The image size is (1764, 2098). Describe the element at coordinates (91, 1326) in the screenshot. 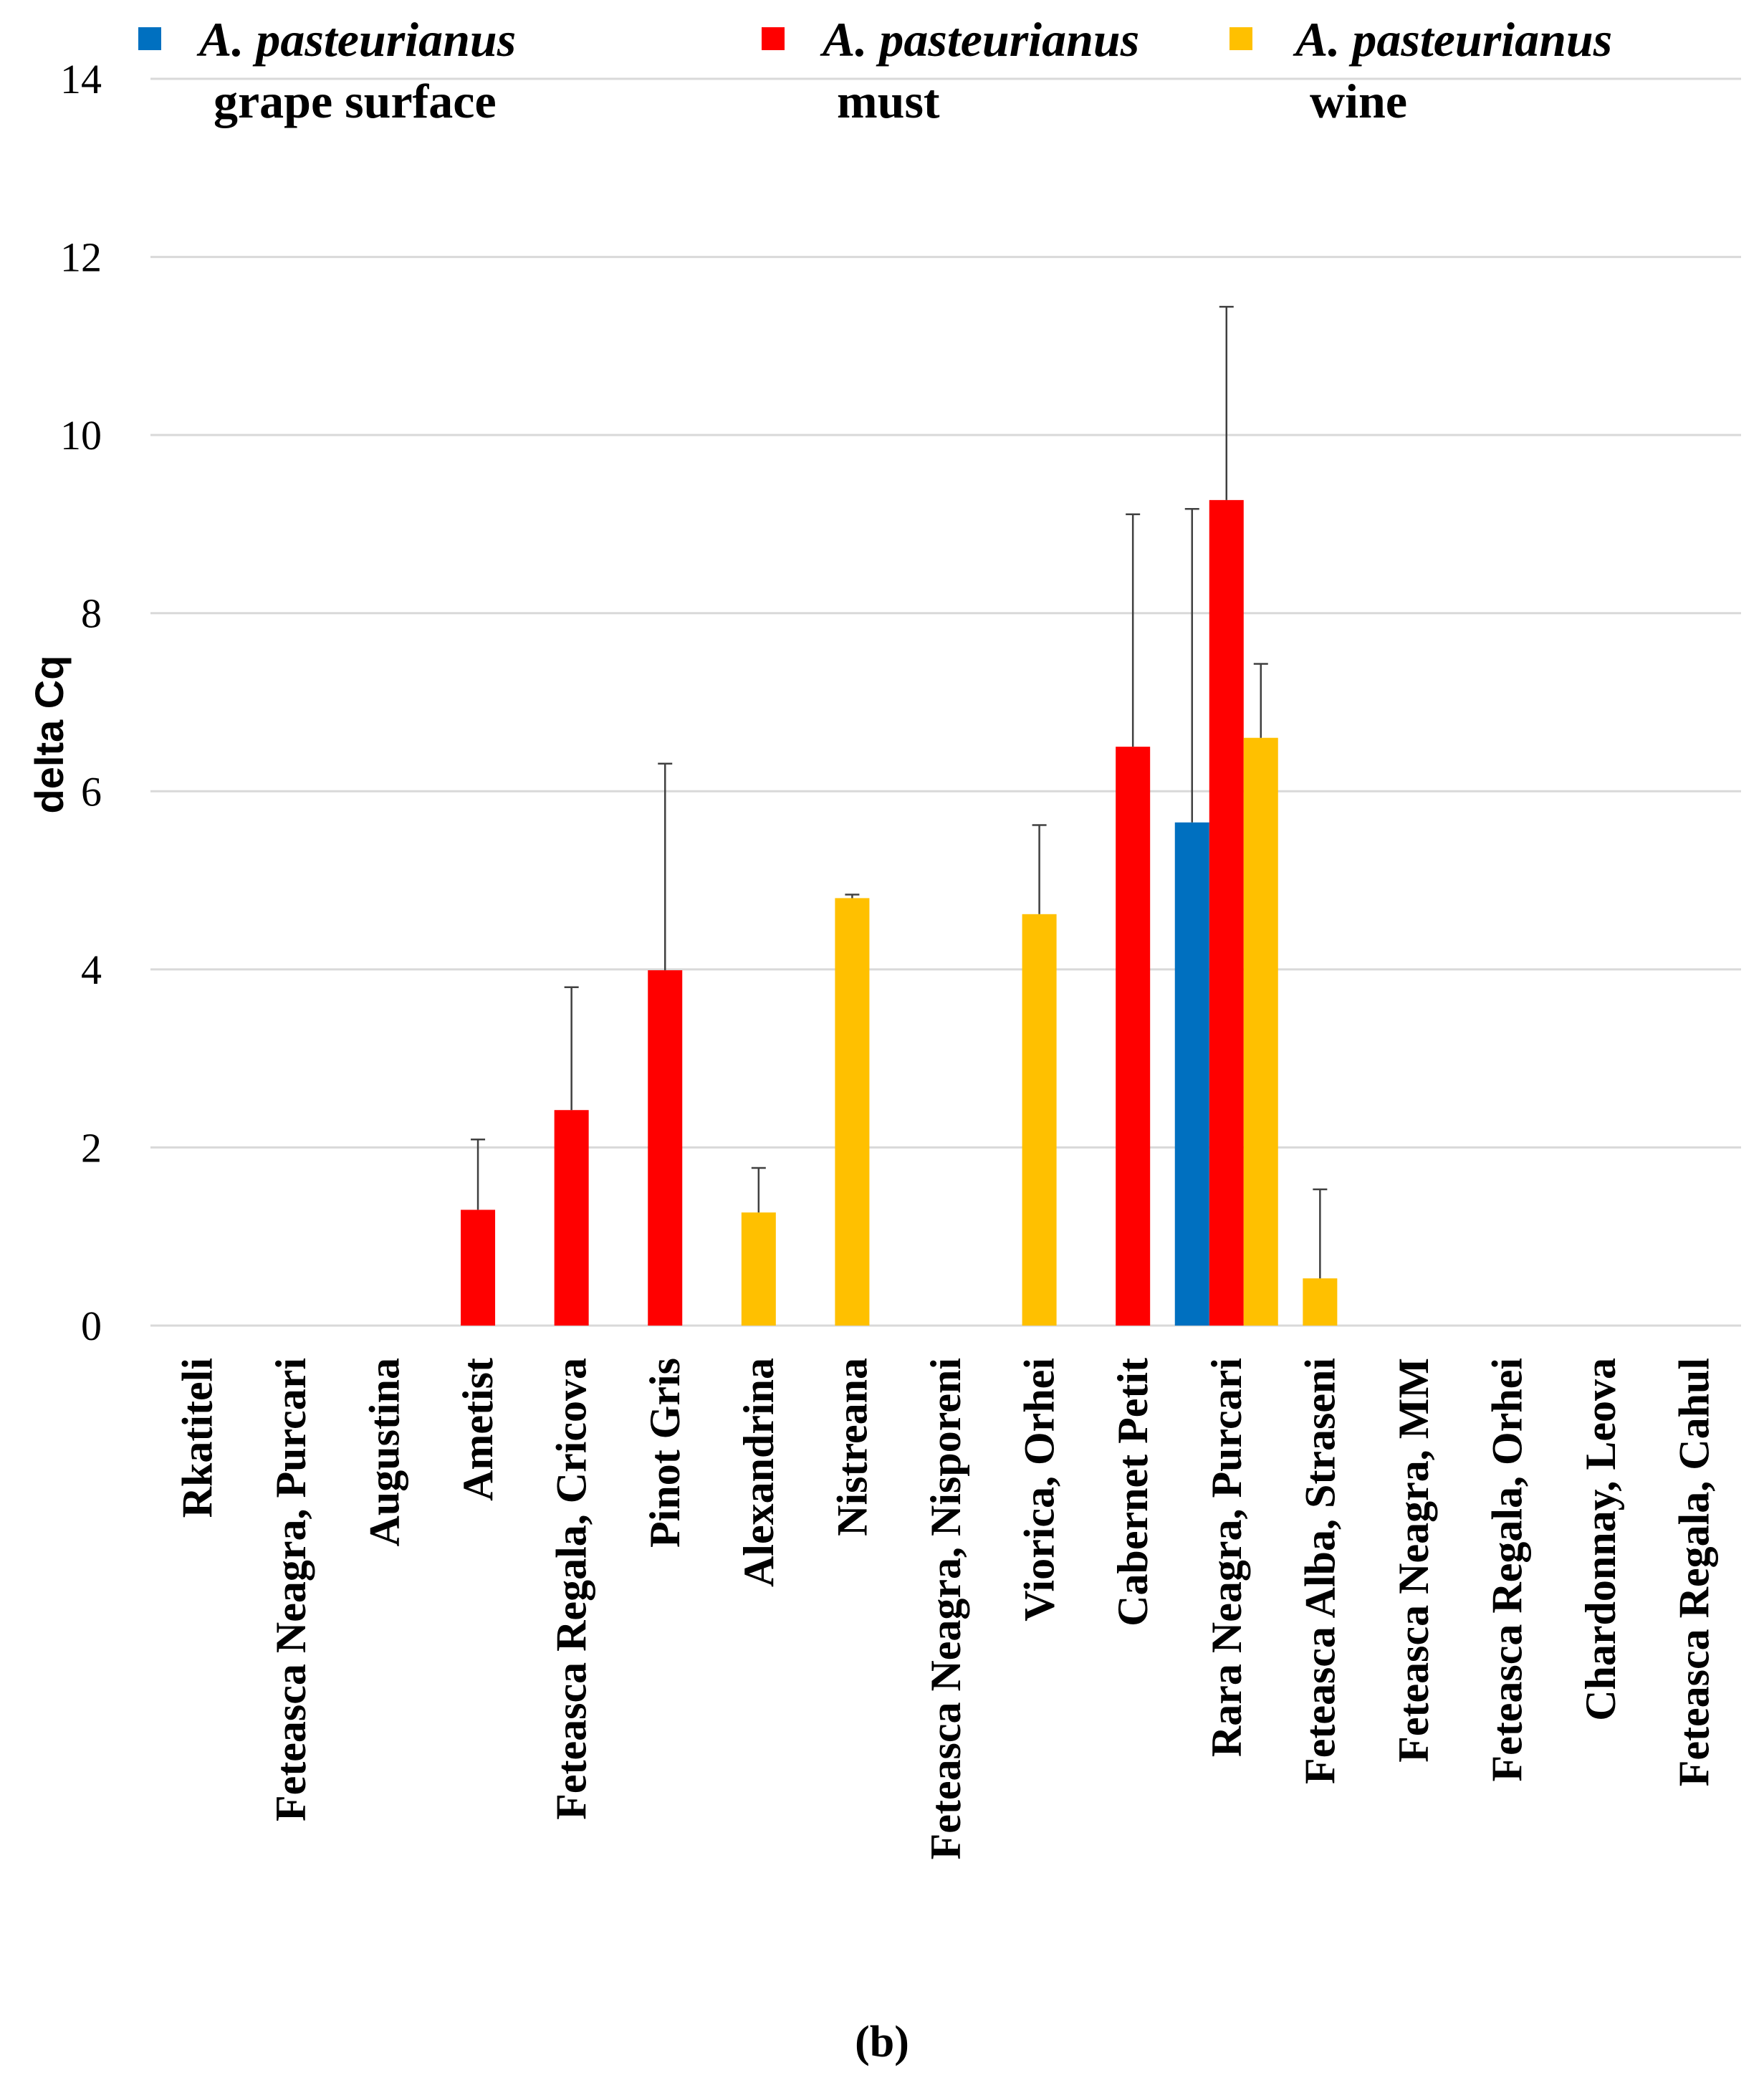

I see `y-tick-label-0: 0` at that location.